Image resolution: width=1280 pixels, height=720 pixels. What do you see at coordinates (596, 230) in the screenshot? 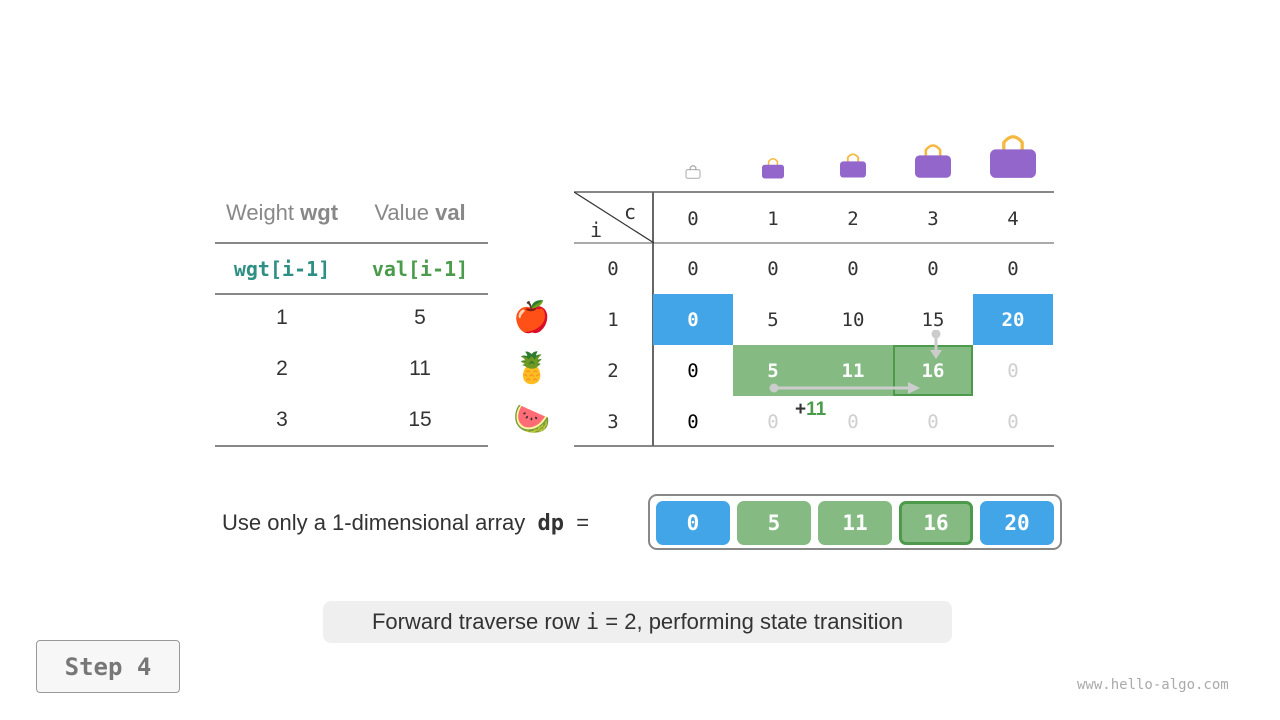
I see `corner-i: i` at bounding box center [596, 230].